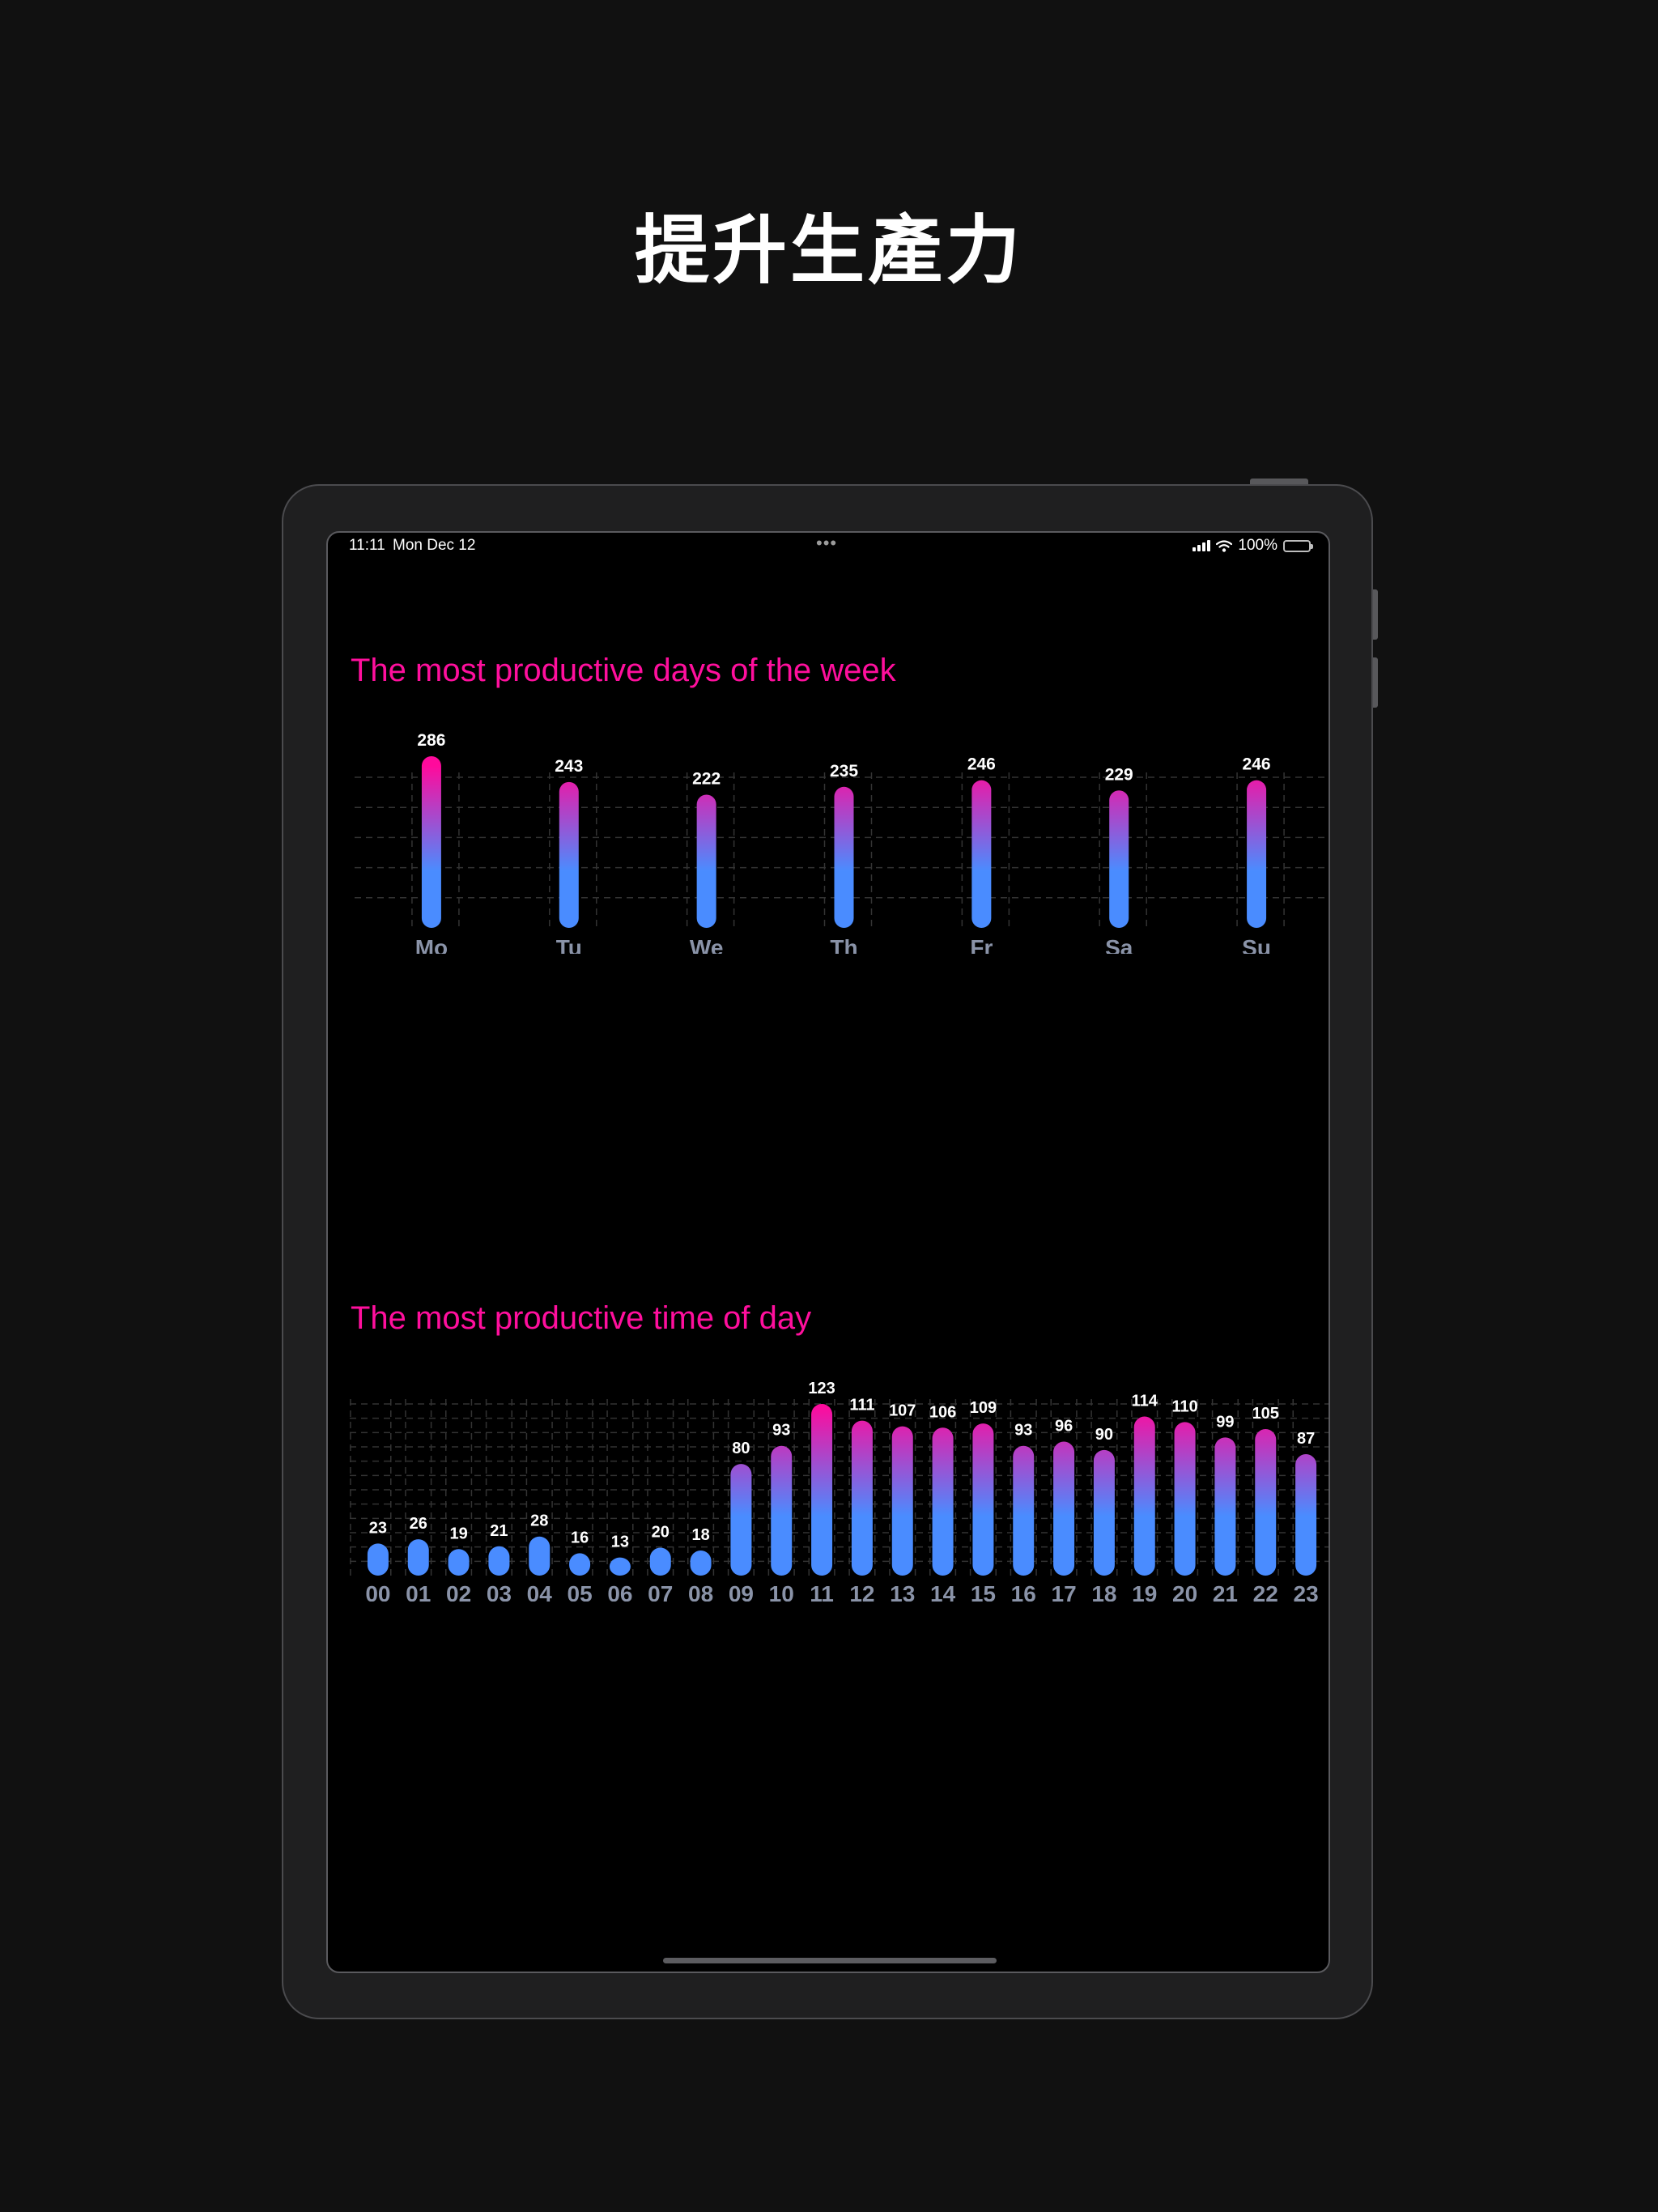  I want to click on week-tick-label: We, so click(707, 944).